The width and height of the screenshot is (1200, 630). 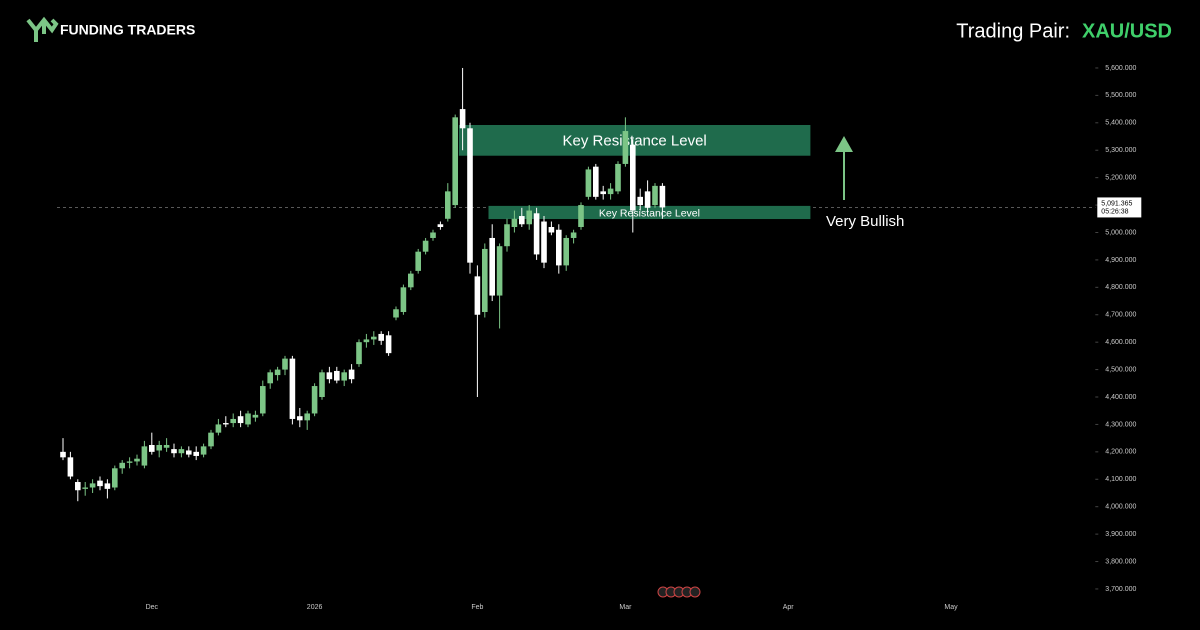 I want to click on resistance-zone, so click(x=649, y=212).